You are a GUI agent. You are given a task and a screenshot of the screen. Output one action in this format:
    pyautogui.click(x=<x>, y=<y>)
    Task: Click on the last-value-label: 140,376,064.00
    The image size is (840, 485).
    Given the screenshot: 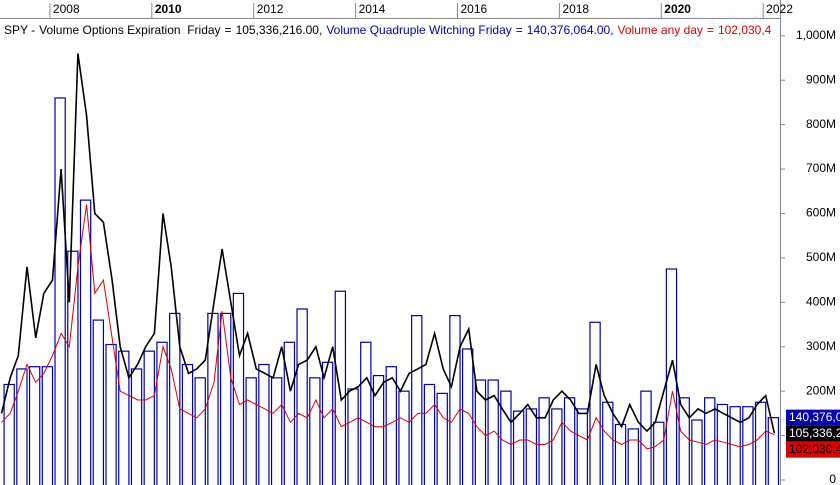 What is the action you would take?
    pyautogui.click(x=814, y=417)
    